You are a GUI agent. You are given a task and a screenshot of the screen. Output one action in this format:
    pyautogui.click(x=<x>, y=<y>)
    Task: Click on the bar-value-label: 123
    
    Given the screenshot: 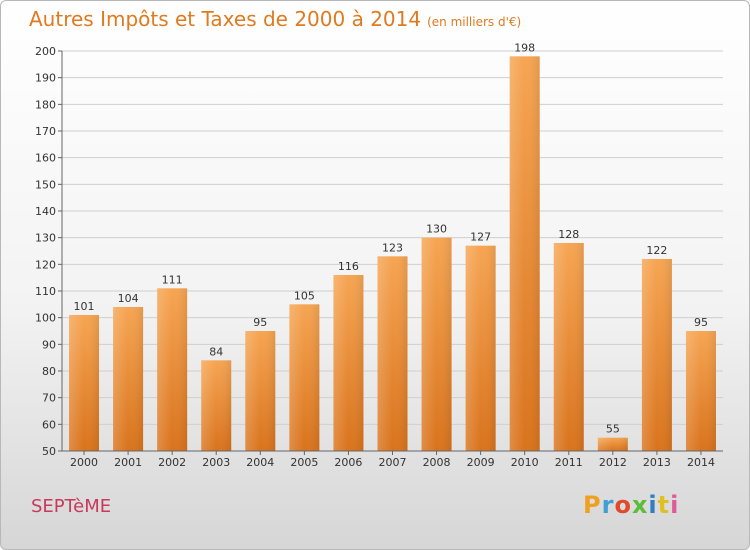 What is the action you would take?
    pyautogui.click(x=392, y=247)
    